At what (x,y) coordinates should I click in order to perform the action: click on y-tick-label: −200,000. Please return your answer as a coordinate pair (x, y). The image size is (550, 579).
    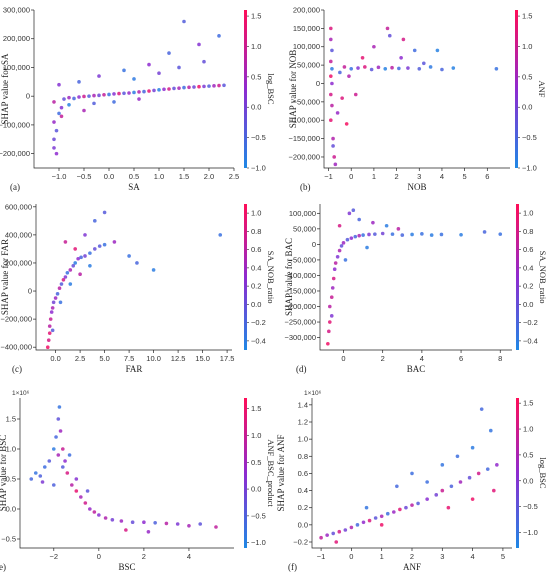
    Looking at the image, I should click on (17, 319).